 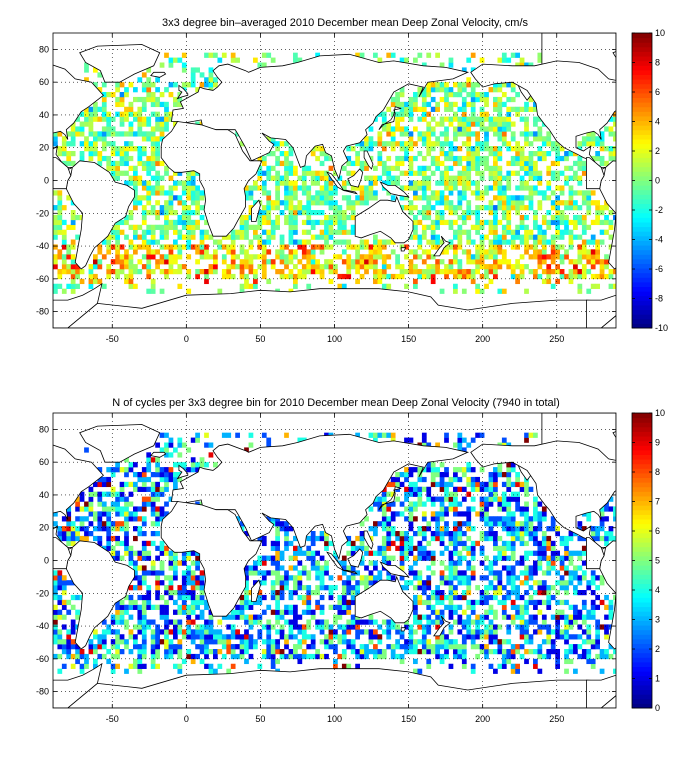 What do you see at coordinates (642, 118) in the screenshot?
I see `colorbar-segment` at bounding box center [642, 118].